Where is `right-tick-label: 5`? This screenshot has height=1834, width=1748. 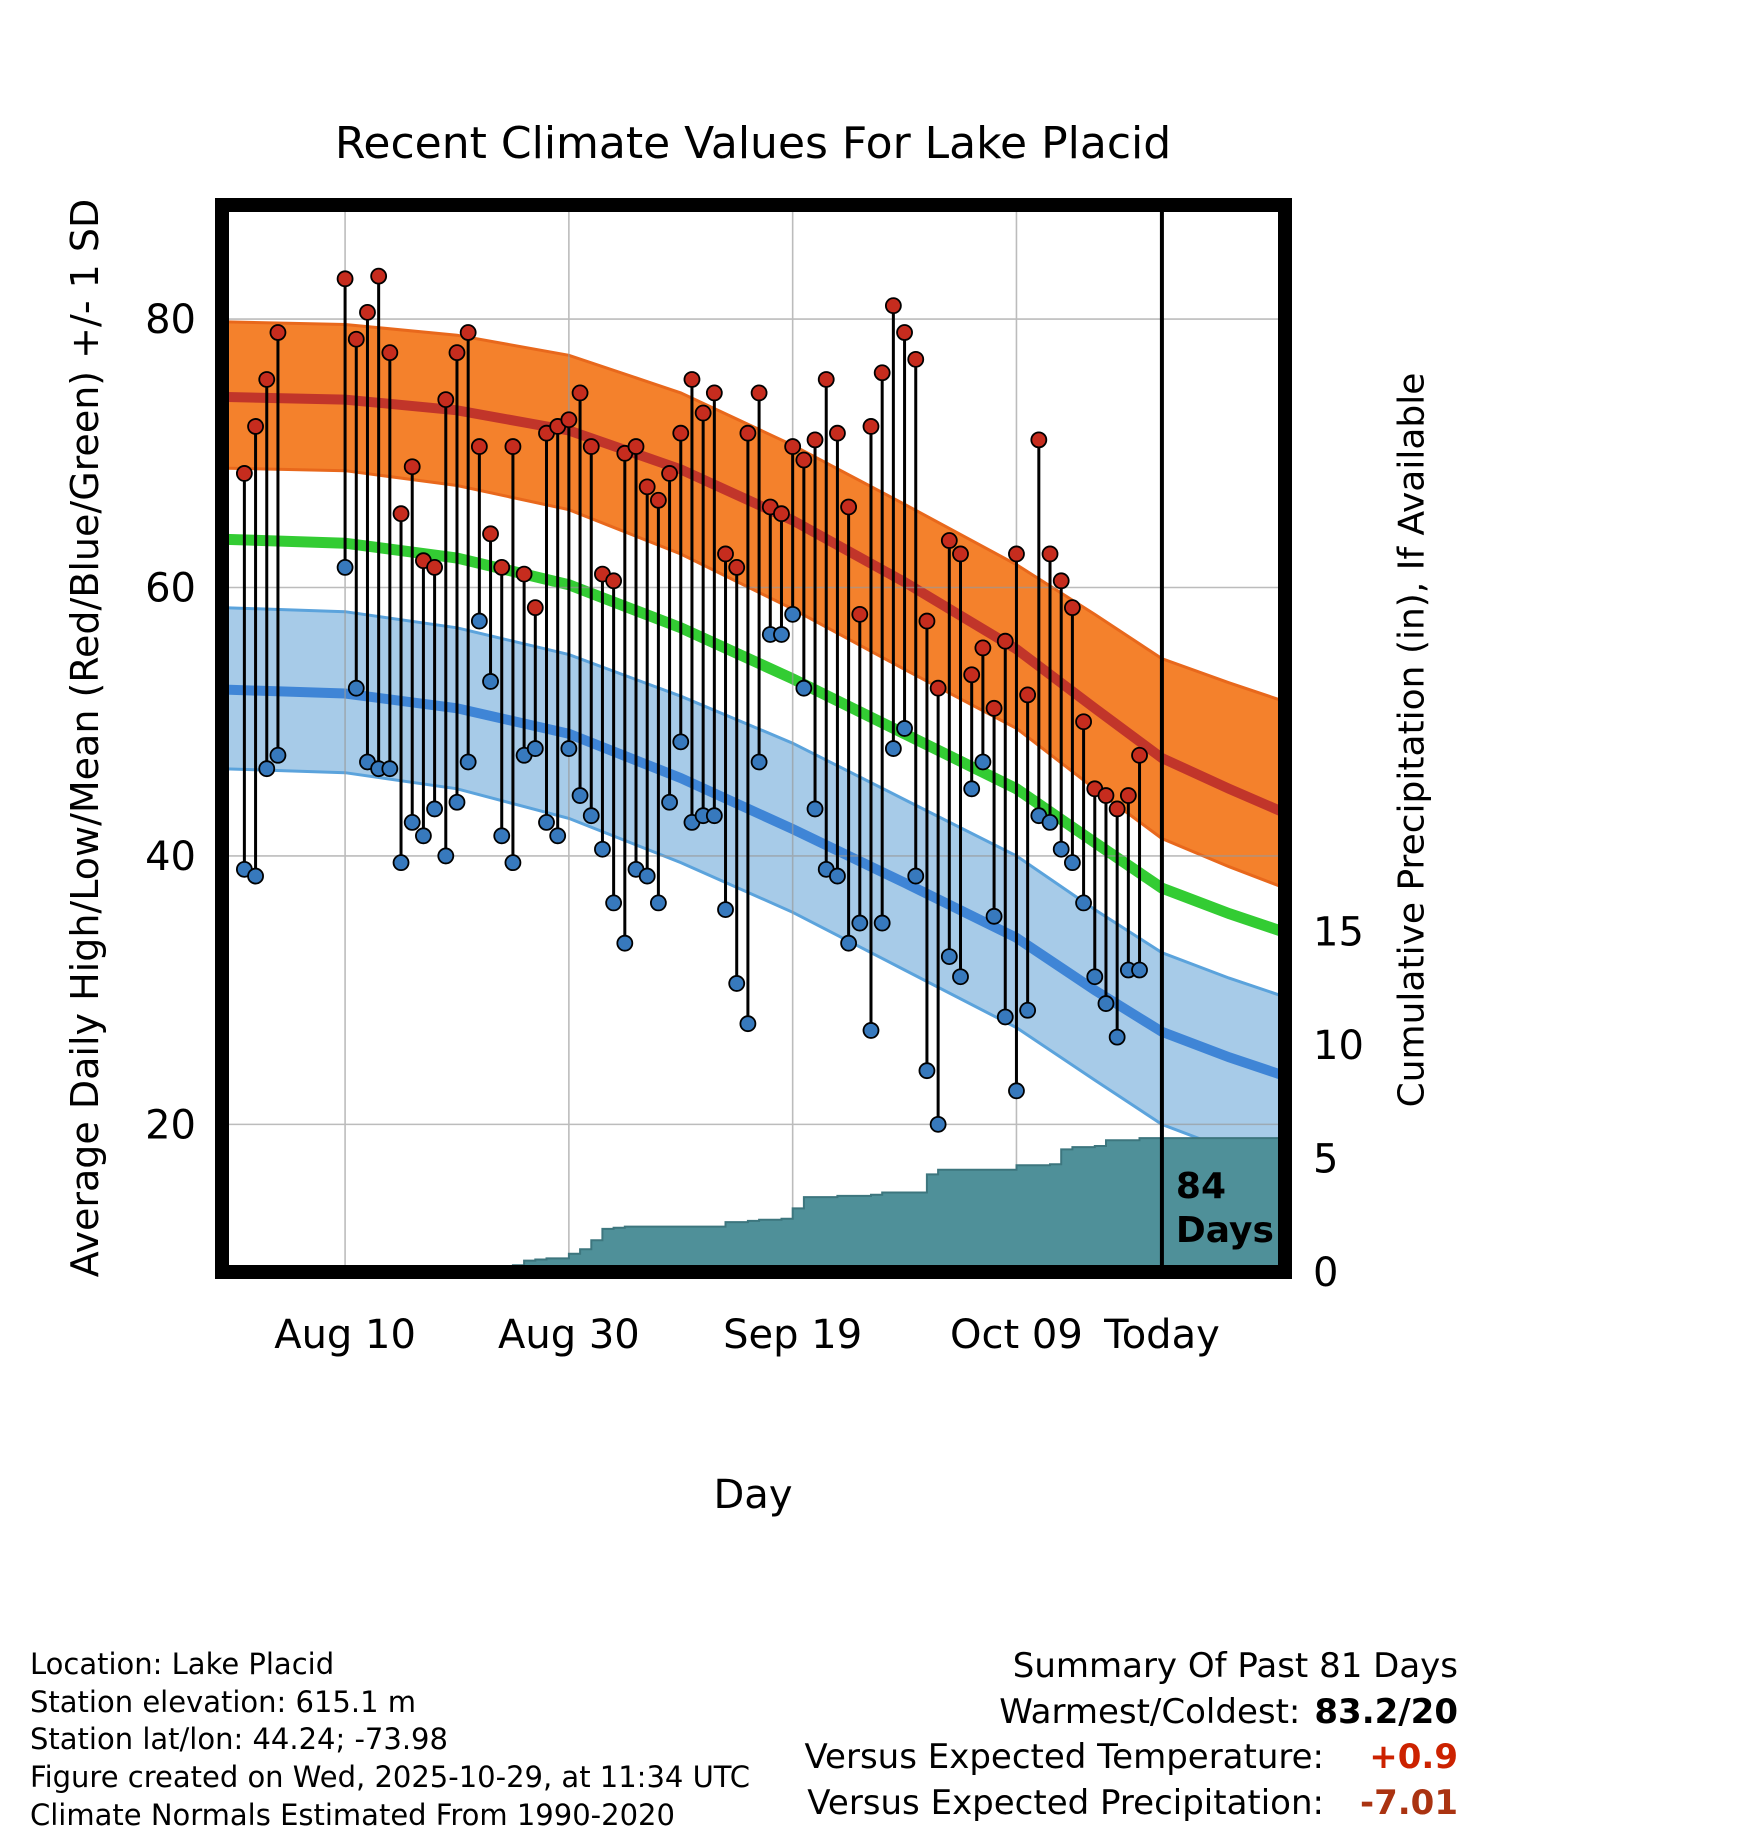
right-tick-label: 5 is located at coordinates (1325, 1159).